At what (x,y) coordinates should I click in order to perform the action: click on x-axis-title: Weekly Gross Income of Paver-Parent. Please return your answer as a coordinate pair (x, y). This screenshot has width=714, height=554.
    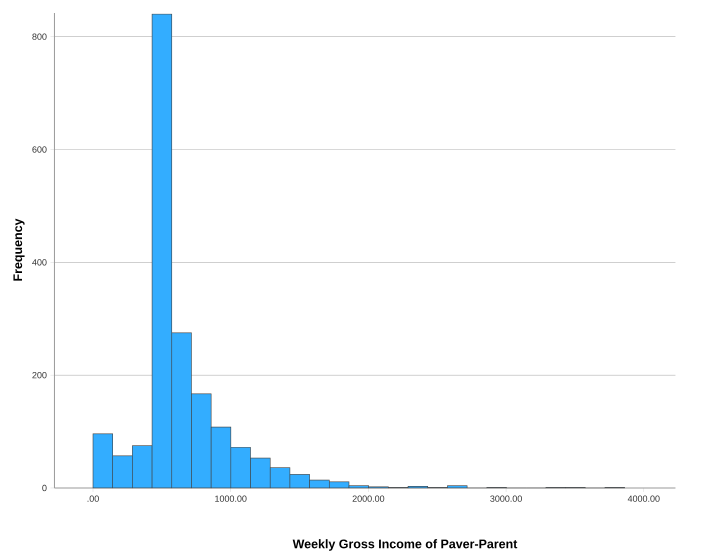
    Looking at the image, I should click on (405, 545).